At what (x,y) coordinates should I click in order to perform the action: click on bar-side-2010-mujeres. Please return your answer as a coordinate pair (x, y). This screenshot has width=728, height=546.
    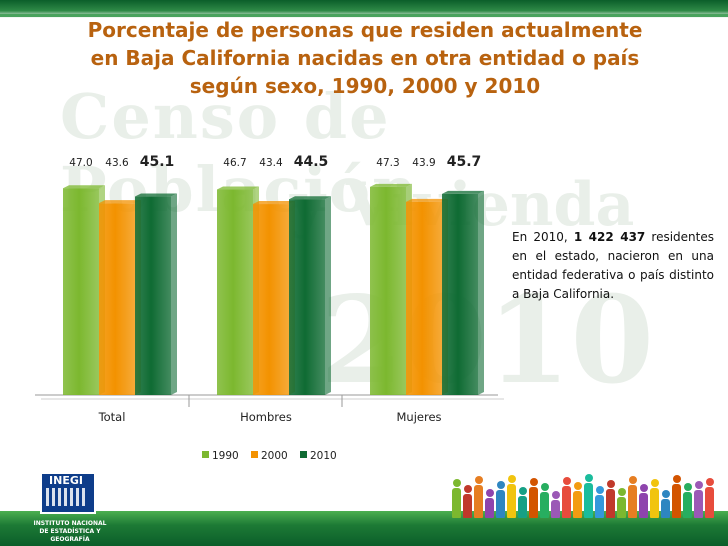
    Looking at the image, I should click on (481, 292).